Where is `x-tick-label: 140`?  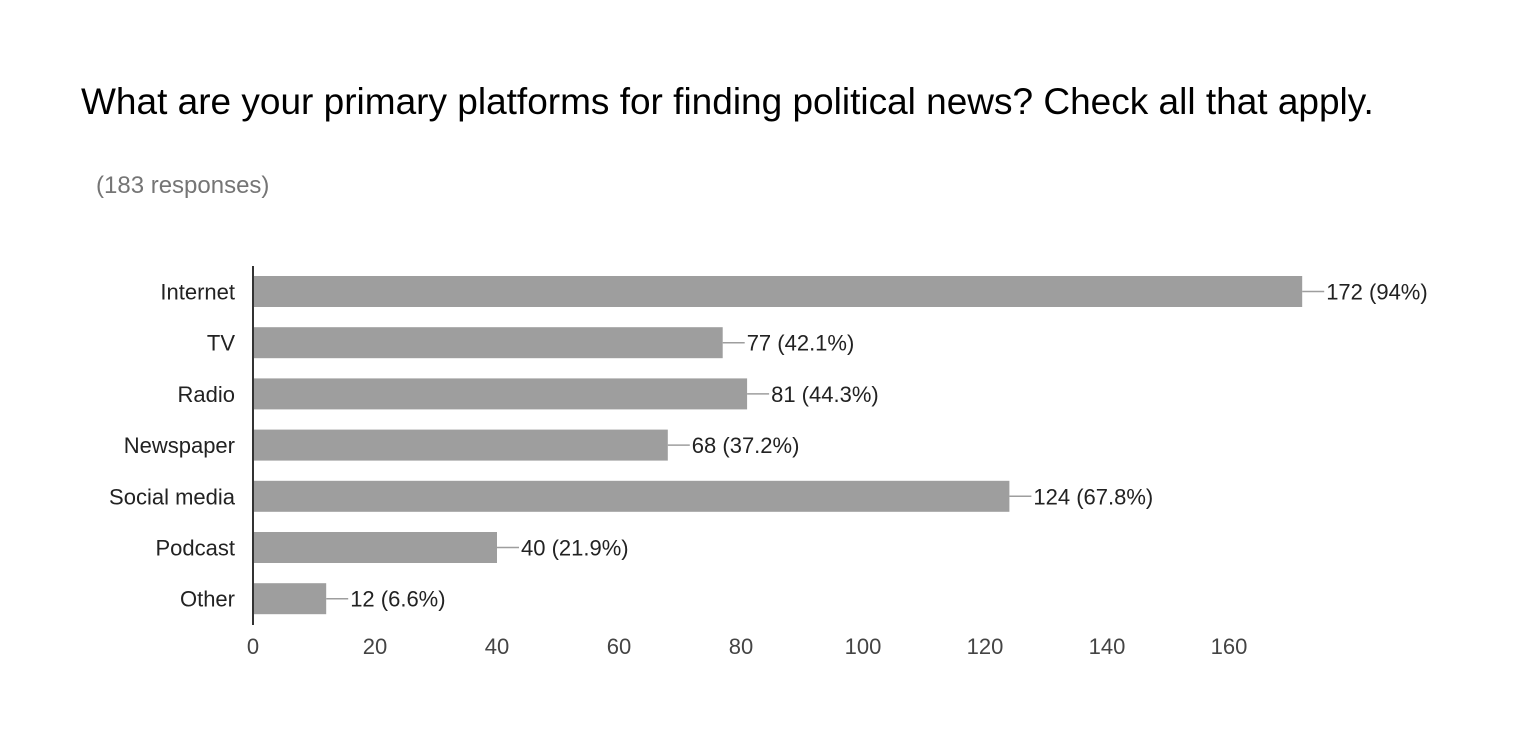
x-tick-label: 140 is located at coordinates (1107, 646).